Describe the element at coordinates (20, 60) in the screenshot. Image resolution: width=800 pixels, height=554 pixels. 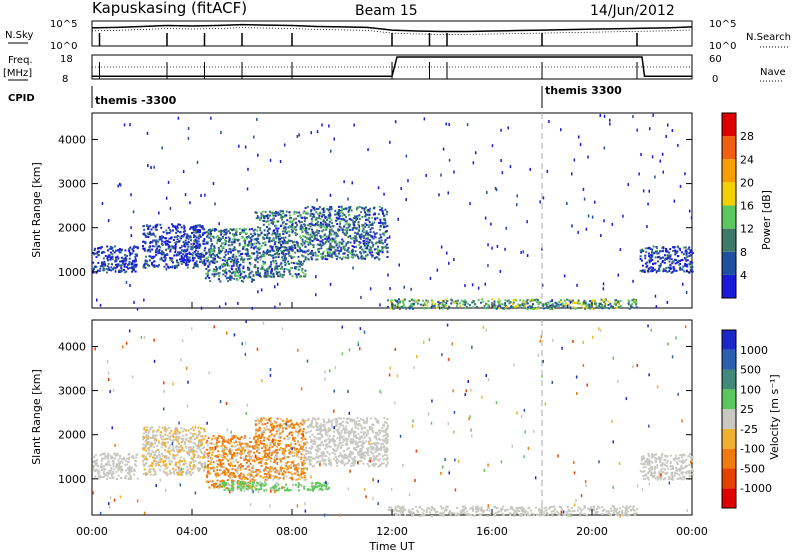
I see `freq-left-label: Freq.` at that location.